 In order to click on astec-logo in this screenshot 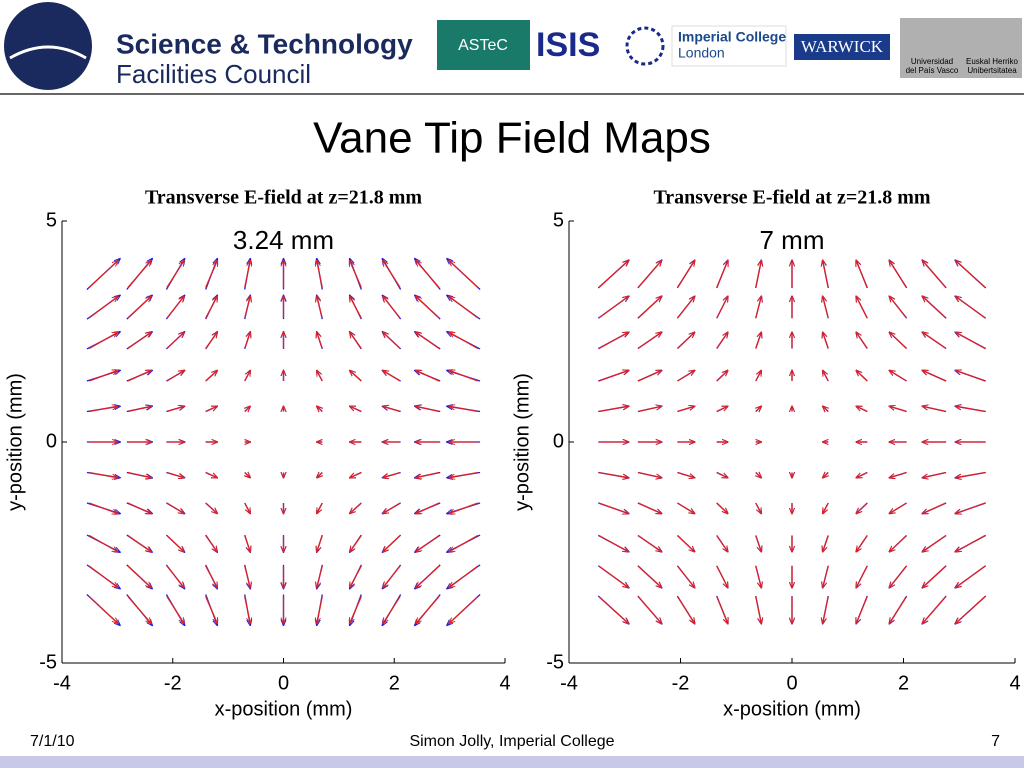, I will do `click(483, 45)`.